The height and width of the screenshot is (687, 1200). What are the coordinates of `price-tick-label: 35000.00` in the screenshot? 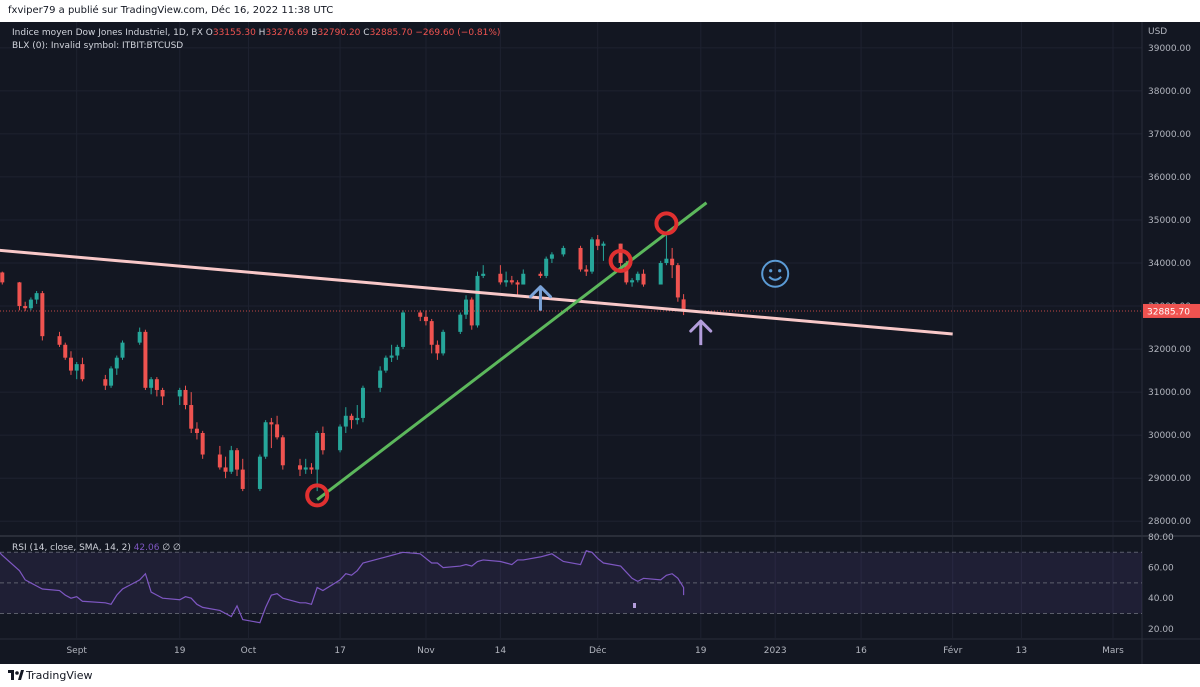 It's located at (1169, 221).